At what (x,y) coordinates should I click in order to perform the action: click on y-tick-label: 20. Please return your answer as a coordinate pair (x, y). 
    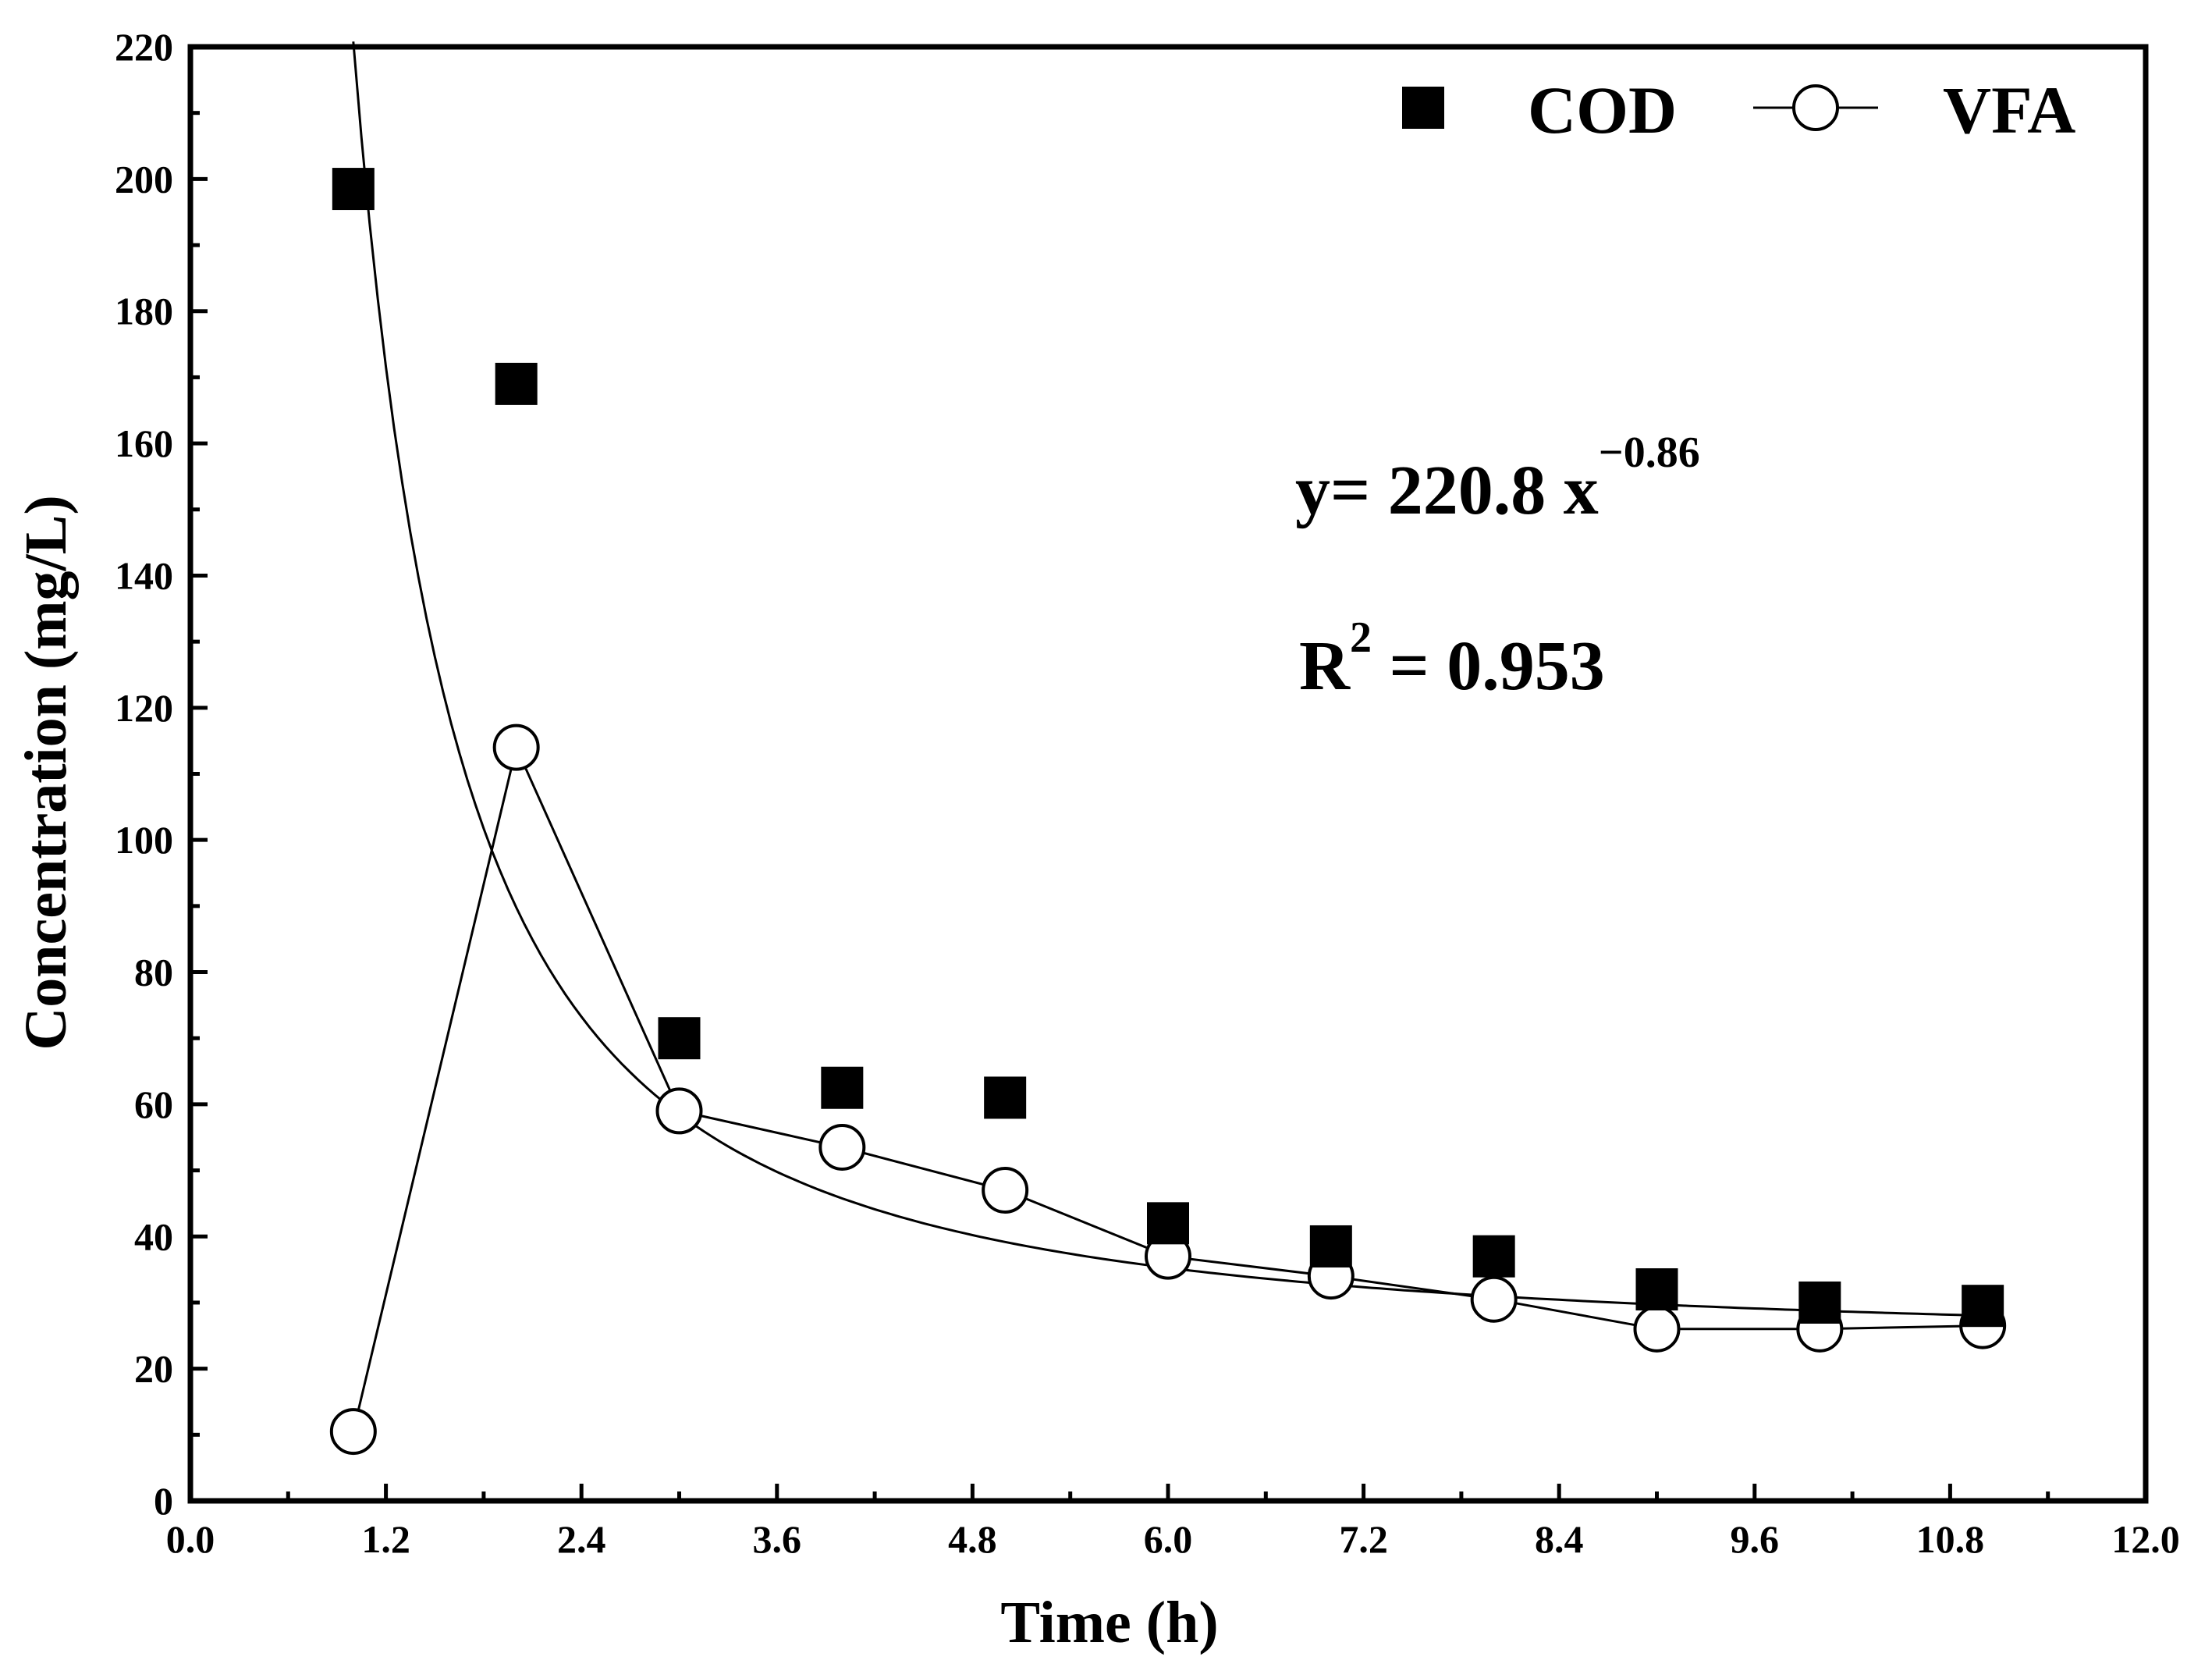
    Looking at the image, I should click on (153, 1369).